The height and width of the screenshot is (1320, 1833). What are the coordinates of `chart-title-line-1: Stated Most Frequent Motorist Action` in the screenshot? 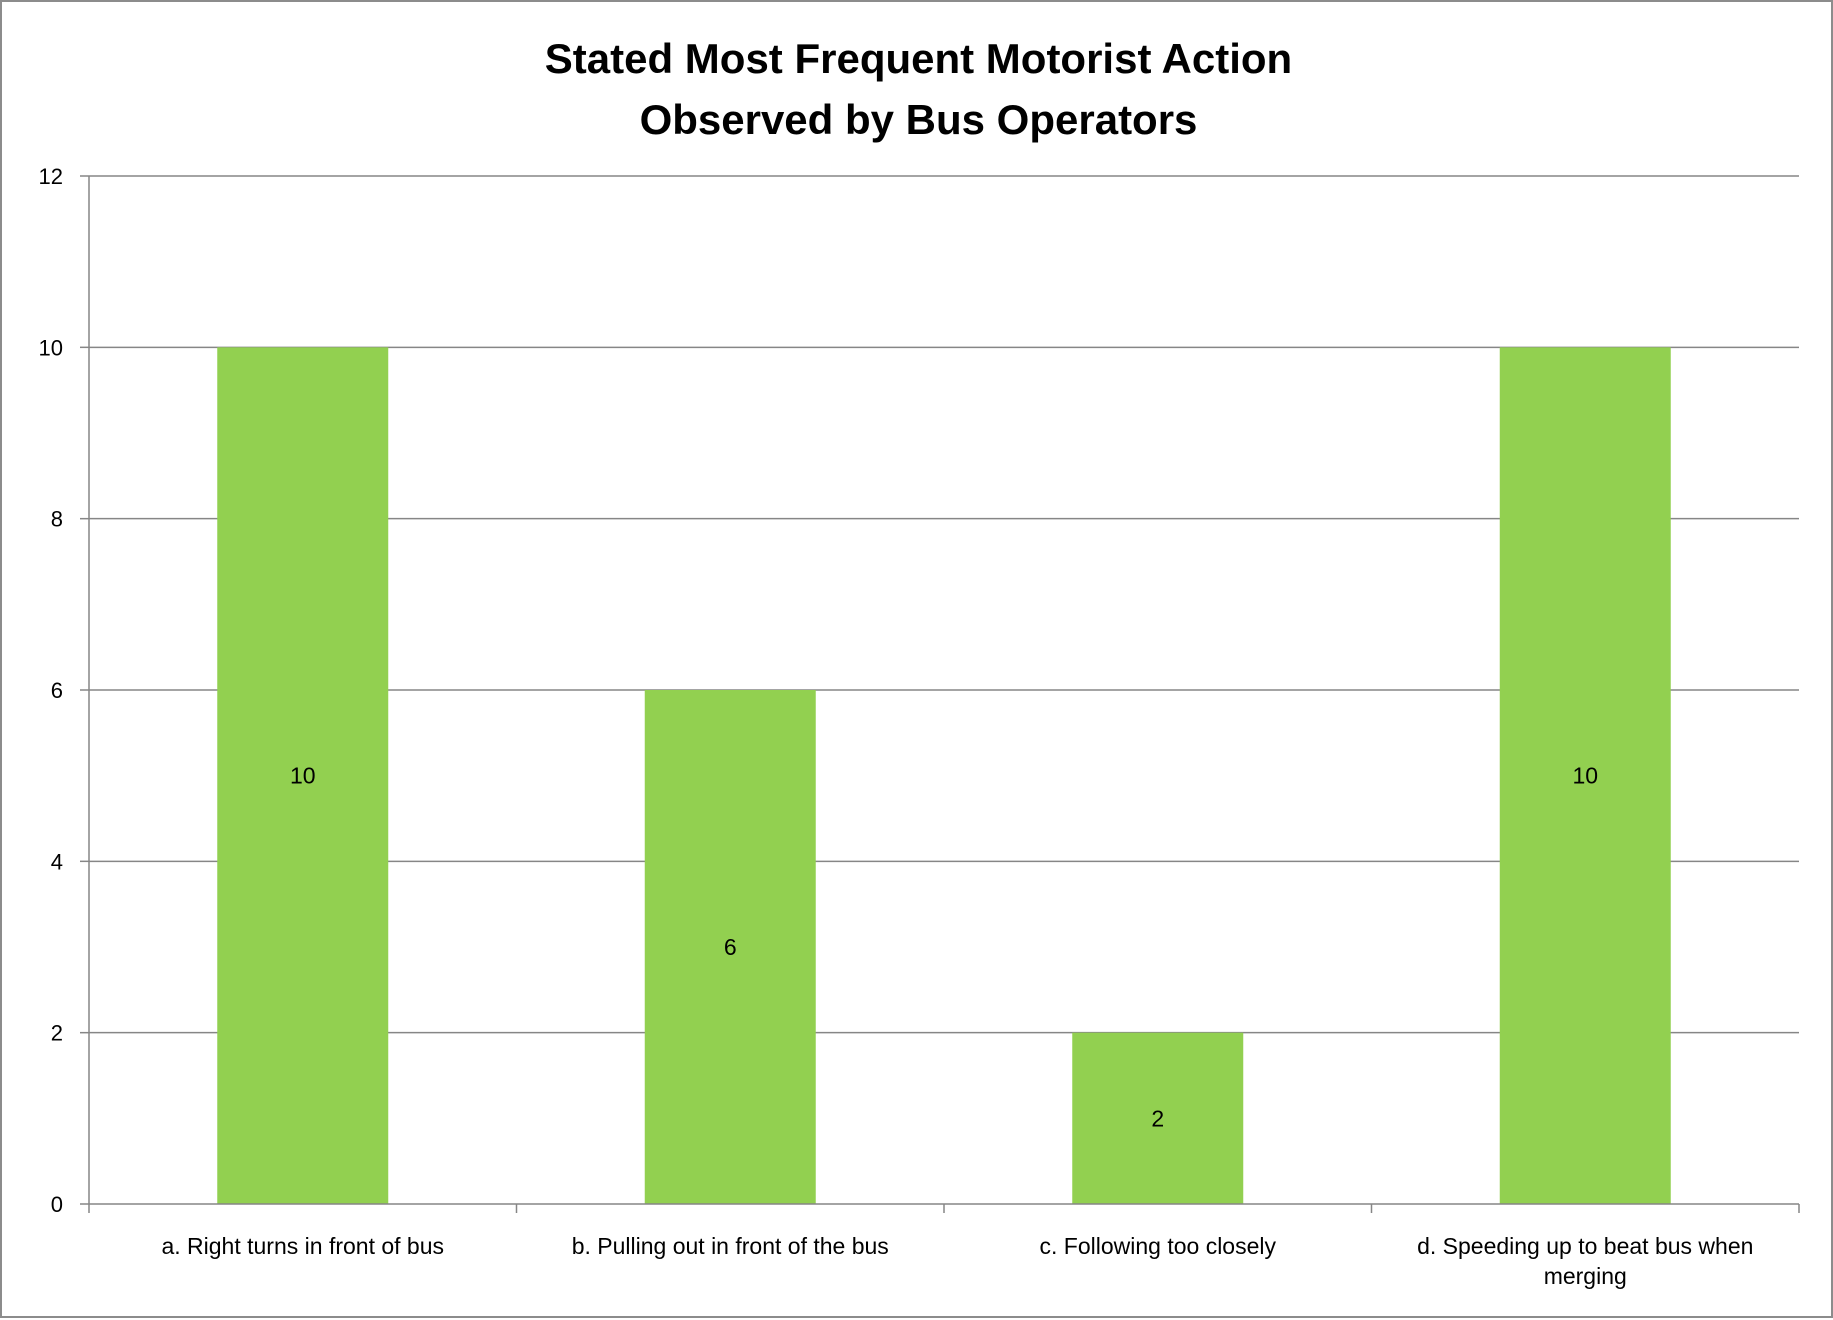 It's located at (918, 58).